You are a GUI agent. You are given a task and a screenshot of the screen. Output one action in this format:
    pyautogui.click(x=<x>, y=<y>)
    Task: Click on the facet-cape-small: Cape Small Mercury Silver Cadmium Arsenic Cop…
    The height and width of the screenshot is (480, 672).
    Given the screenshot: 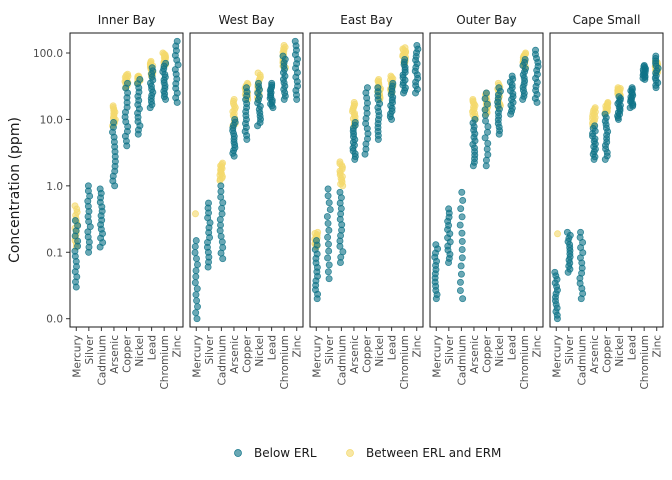 What is the action you would take?
    pyautogui.click(x=606, y=201)
    